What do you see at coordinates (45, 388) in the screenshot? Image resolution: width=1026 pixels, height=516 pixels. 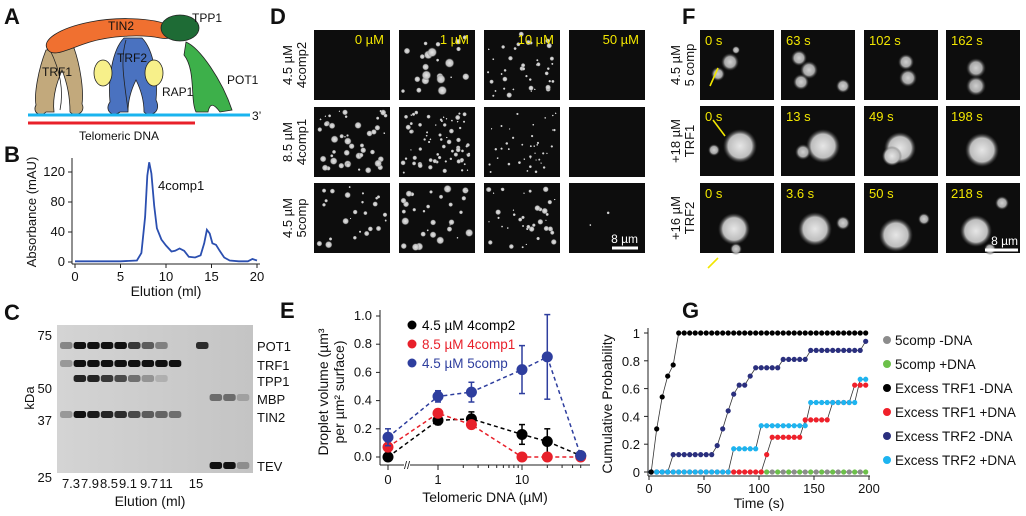 I see `mw-marker-label: 50` at bounding box center [45, 388].